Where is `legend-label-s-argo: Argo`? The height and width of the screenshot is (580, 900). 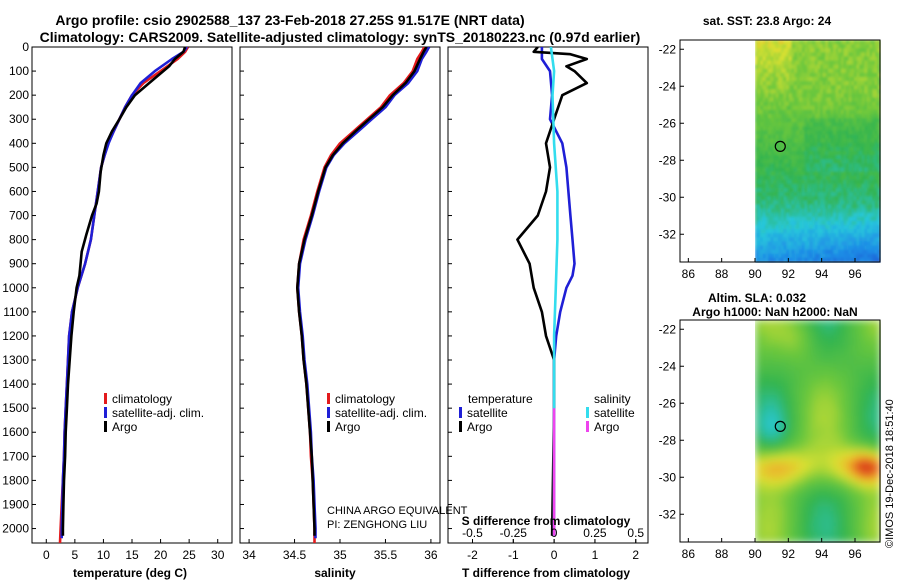 legend-label-s-argo: Argo is located at coordinates (607, 427).